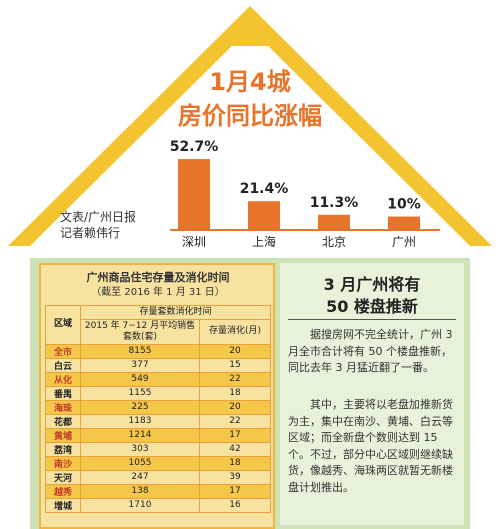  I want to click on table-row: 从化 549 22, so click(158, 379).